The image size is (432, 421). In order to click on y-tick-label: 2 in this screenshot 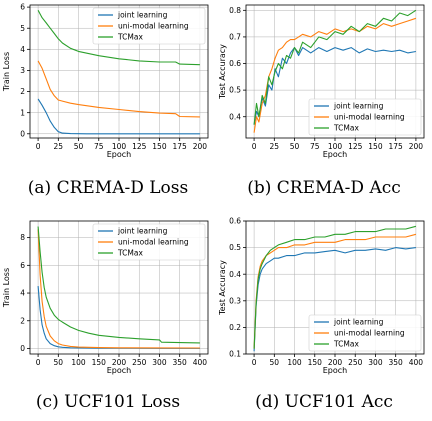, I will do `click(22, 320)`.